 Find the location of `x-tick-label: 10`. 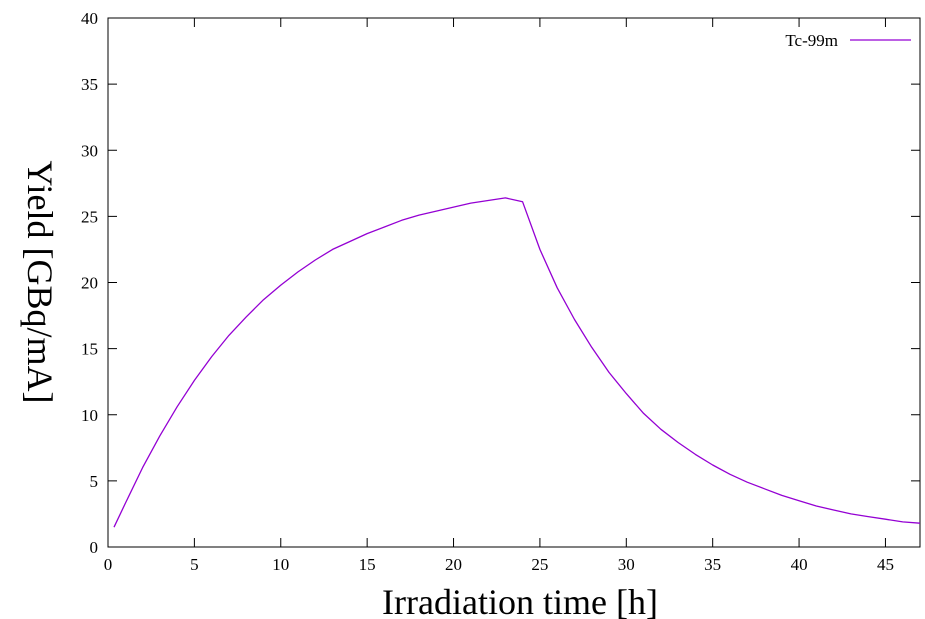

x-tick-label: 10 is located at coordinates (280, 564).